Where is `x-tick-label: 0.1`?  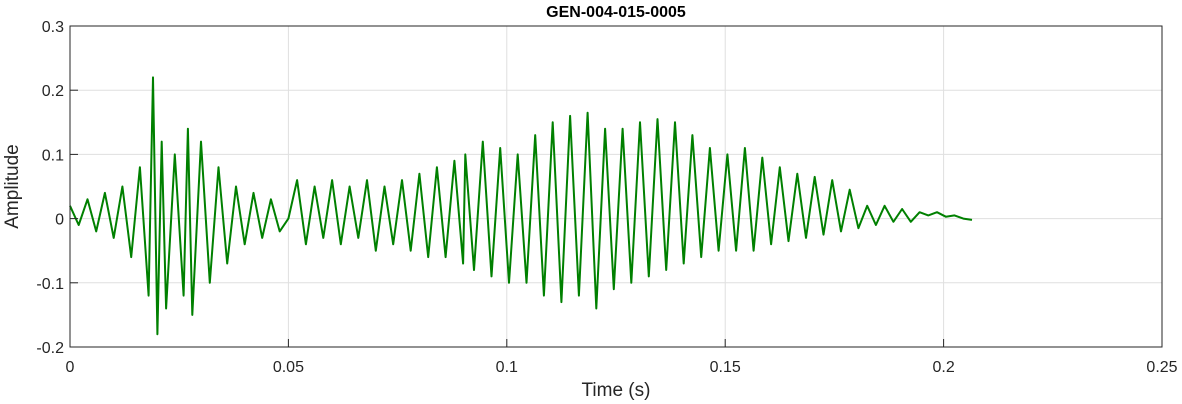 x-tick-label: 0.1 is located at coordinates (507, 367).